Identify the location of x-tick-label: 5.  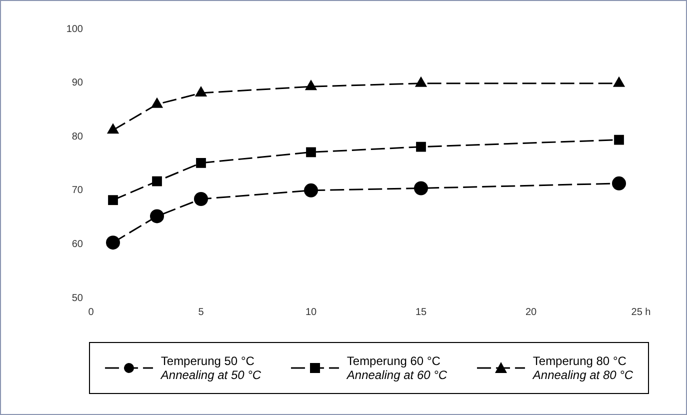
(201, 312).